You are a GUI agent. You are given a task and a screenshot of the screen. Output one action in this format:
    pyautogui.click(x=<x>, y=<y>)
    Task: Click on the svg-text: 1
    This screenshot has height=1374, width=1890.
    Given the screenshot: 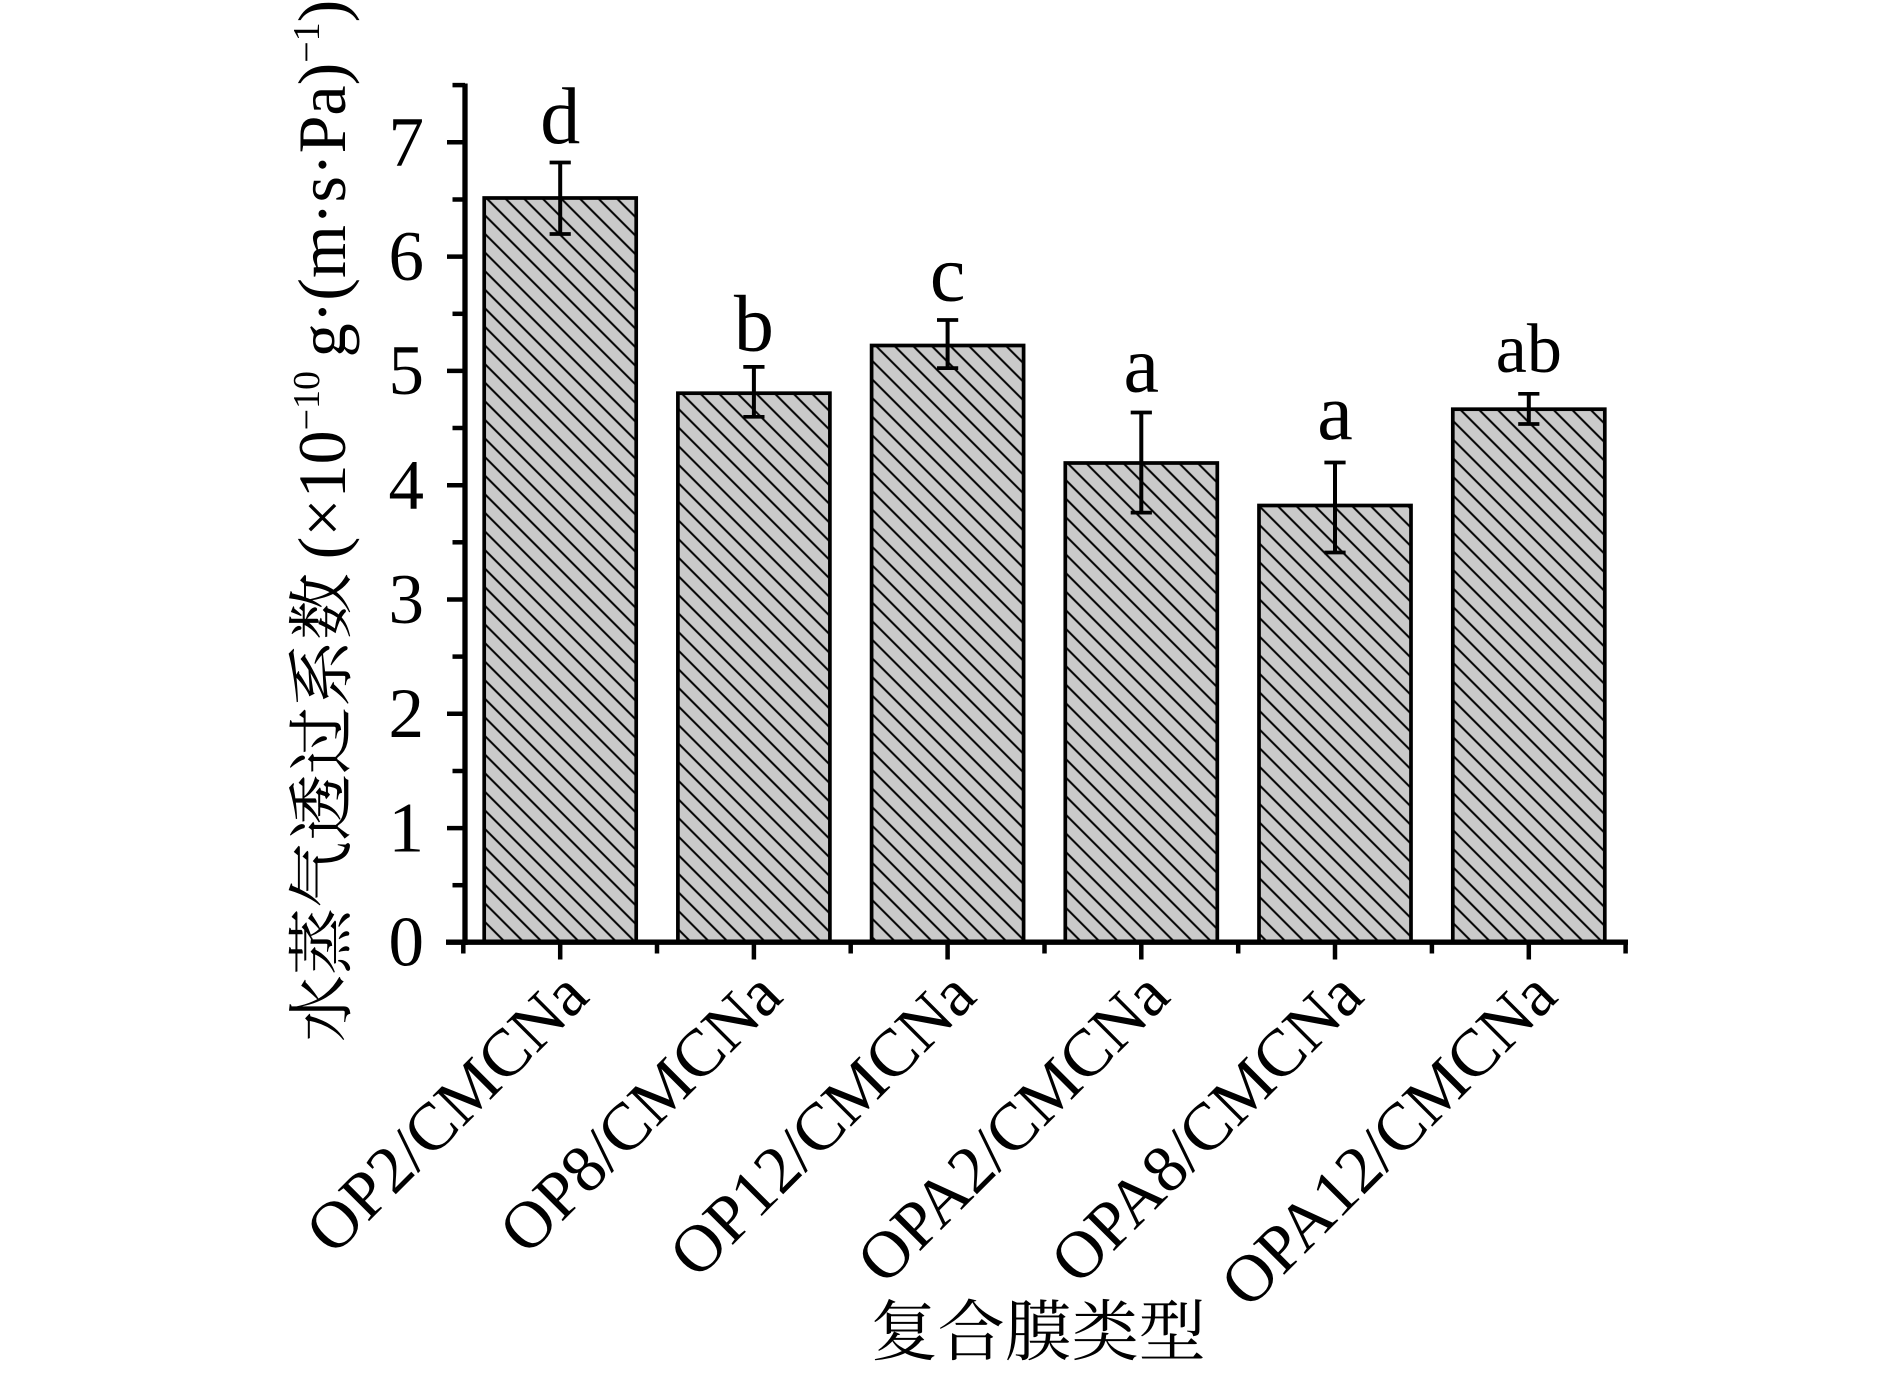 What is the action you would take?
    pyautogui.click(x=407, y=828)
    